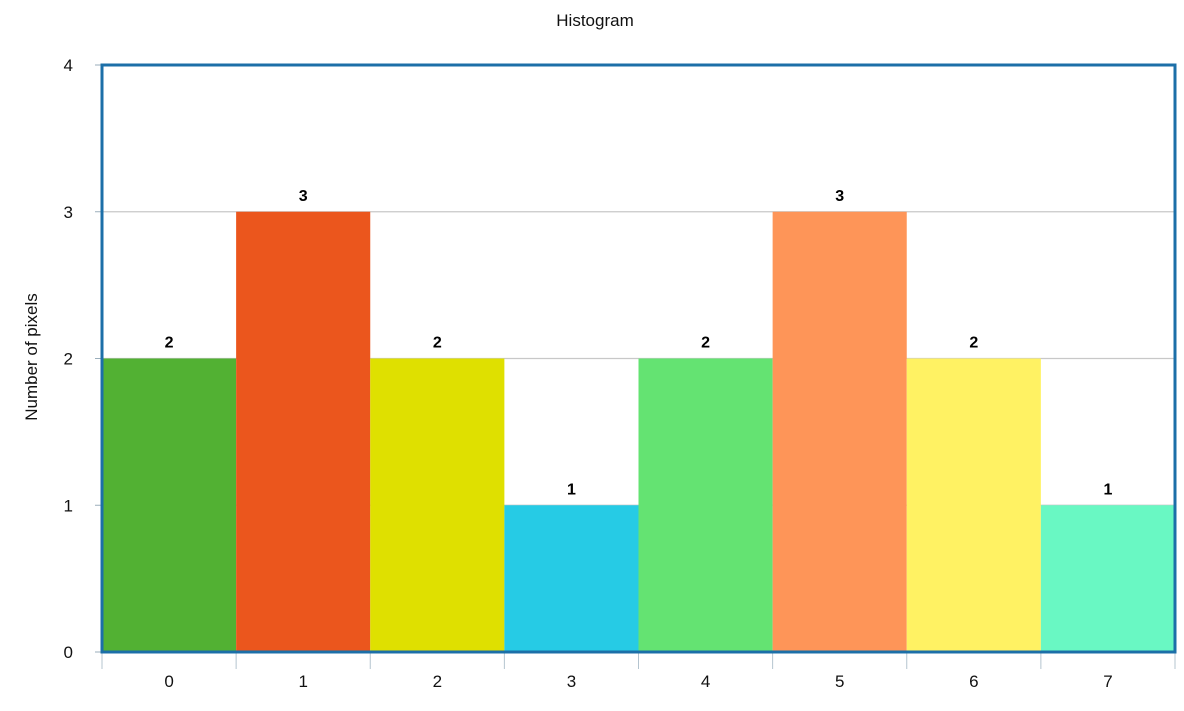 The width and height of the screenshot is (1184, 711). What do you see at coordinates (168, 681) in the screenshot?
I see `x-tick-label-0: 0` at bounding box center [168, 681].